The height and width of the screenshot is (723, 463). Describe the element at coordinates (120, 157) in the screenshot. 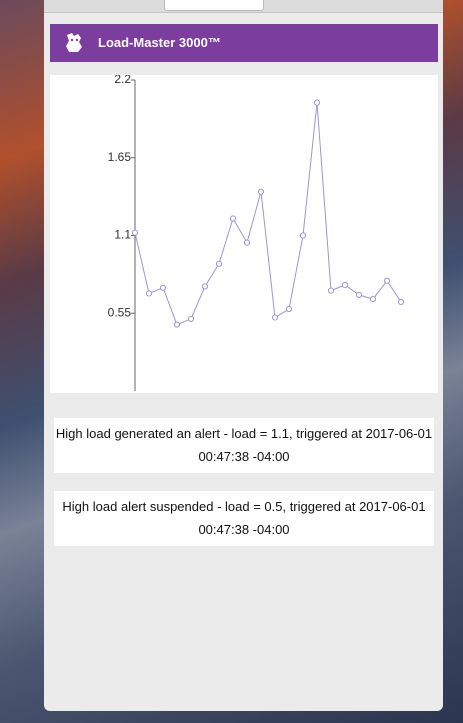

I see `y-tick-label: 1.65` at that location.